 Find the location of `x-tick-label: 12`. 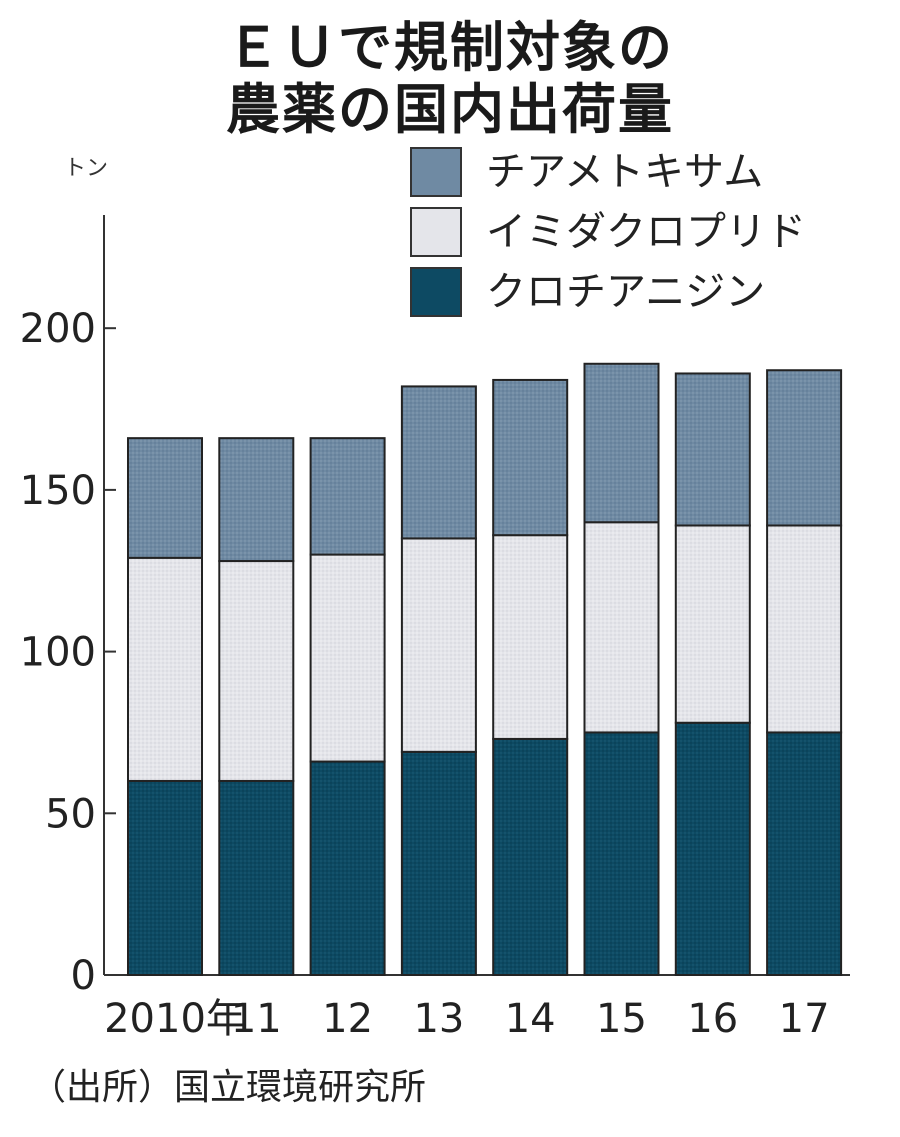

x-tick-label: 12 is located at coordinates (347, 1019).